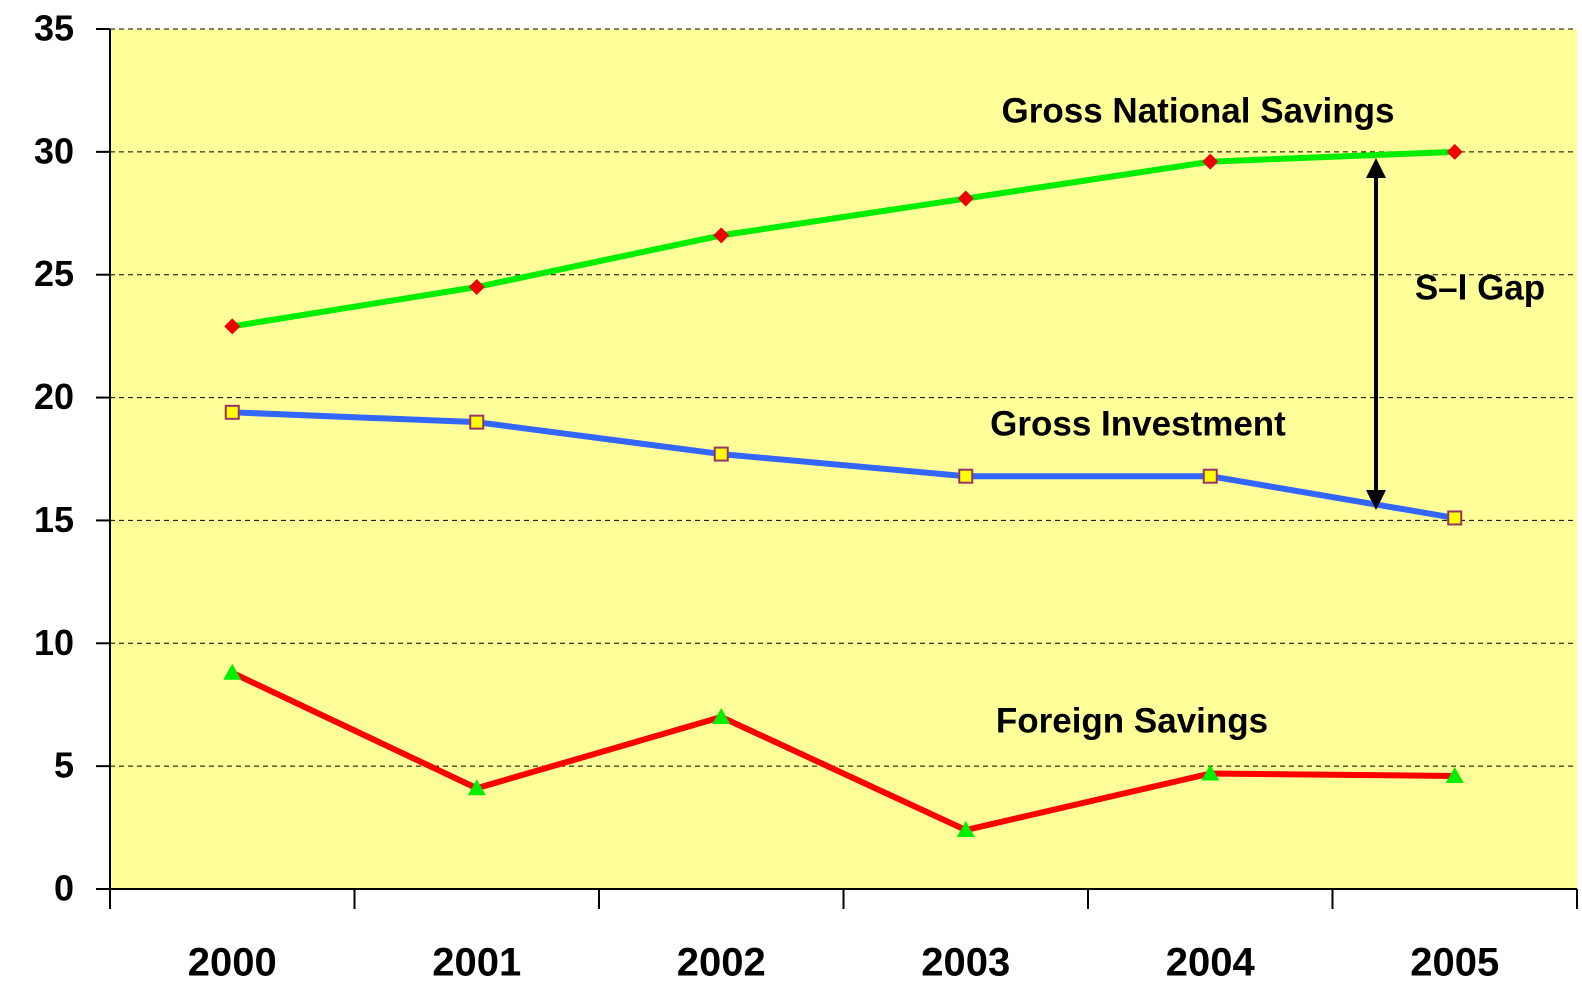  I want to click on y-tick-label: 5, so click(64, 765).